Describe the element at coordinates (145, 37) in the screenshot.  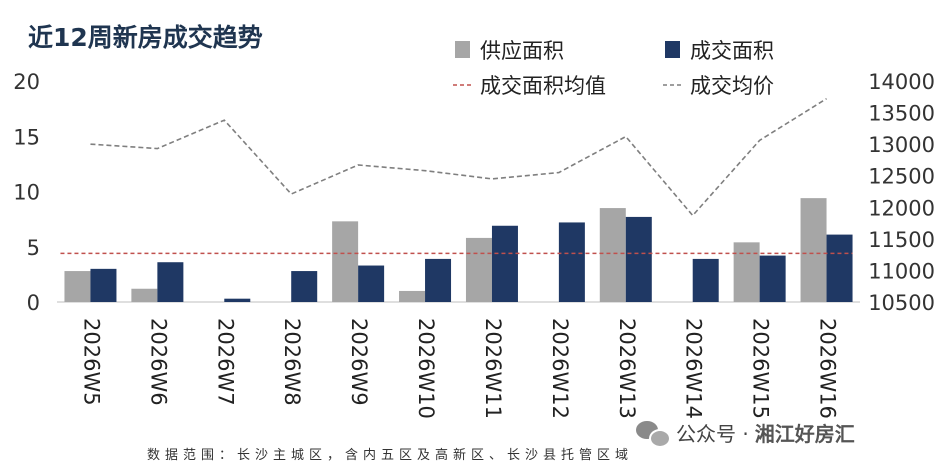
I see `chart-title: 近12周新房成交趋势` at that location.